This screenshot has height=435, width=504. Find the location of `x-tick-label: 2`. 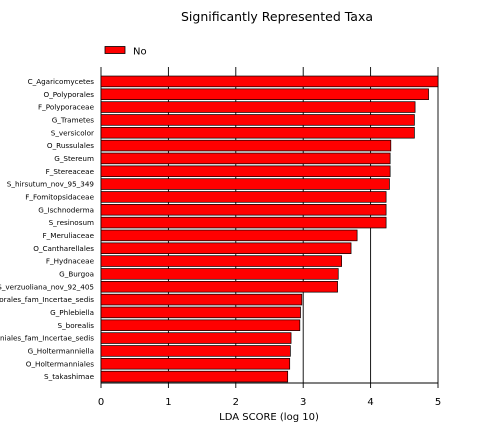

x-tick-label: 2 is located at coordinates (236, 402).